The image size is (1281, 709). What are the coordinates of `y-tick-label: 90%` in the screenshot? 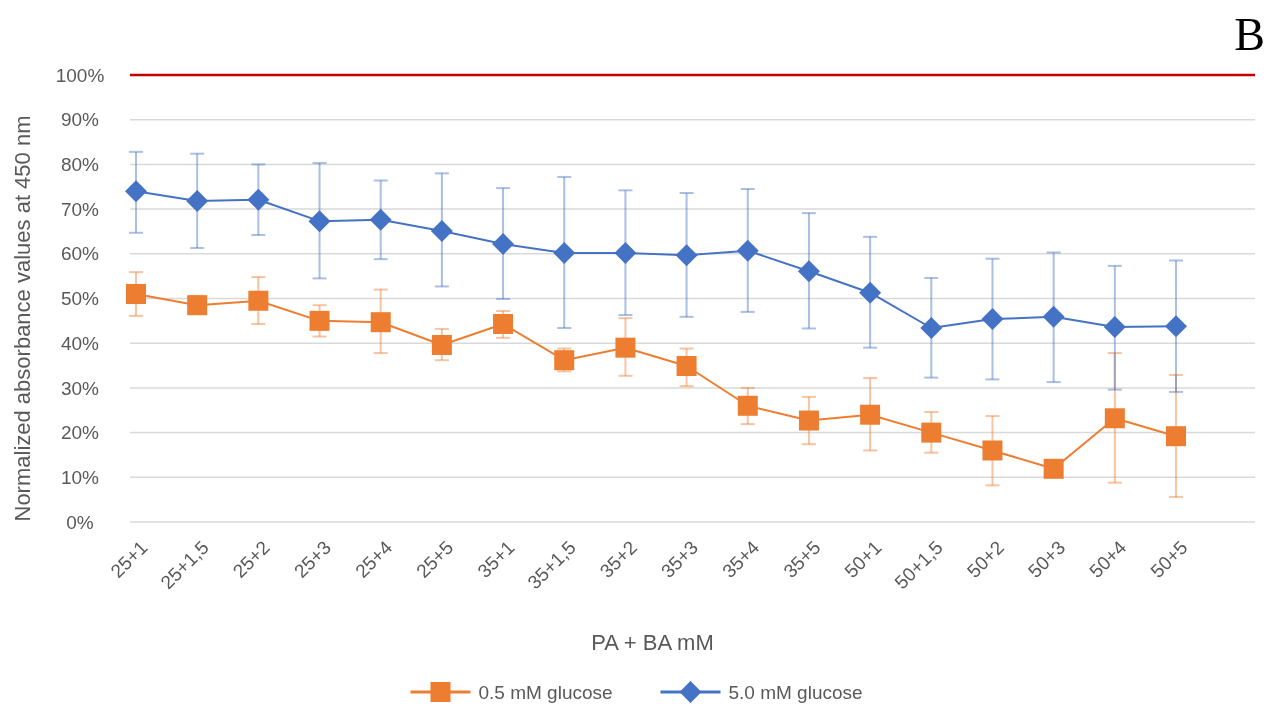 It's located at (80, 120).